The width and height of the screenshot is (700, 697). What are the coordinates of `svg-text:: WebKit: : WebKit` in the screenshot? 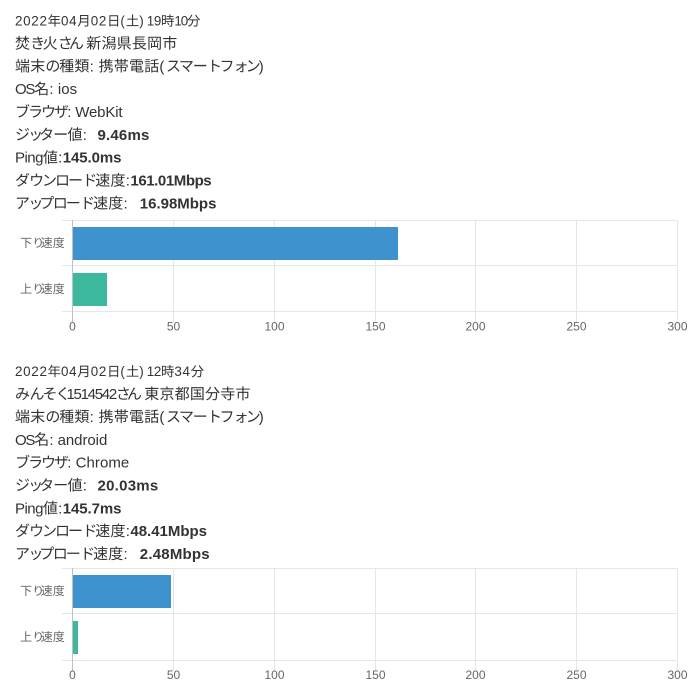 It's located at (95, 112).